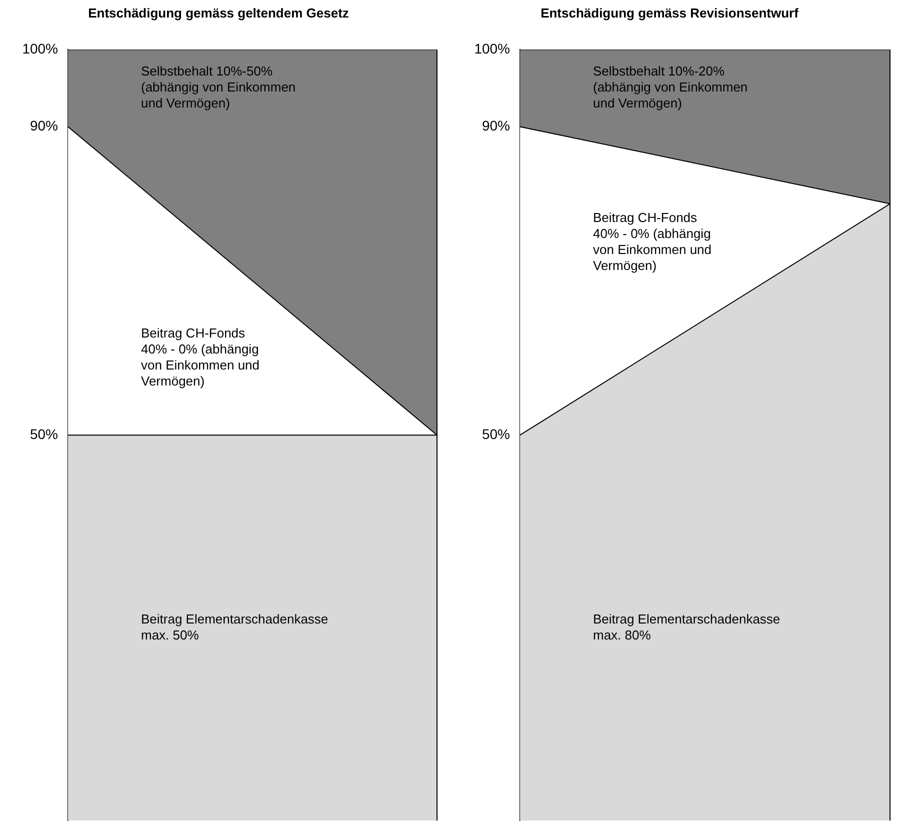 Image resolution: width=898 pixels, height=839 pixels. Describe the element at coordinates (234, 626) in the screenshot. I see `series-label: Beitrag Elementarschadenkasse max. 50%` at that location.